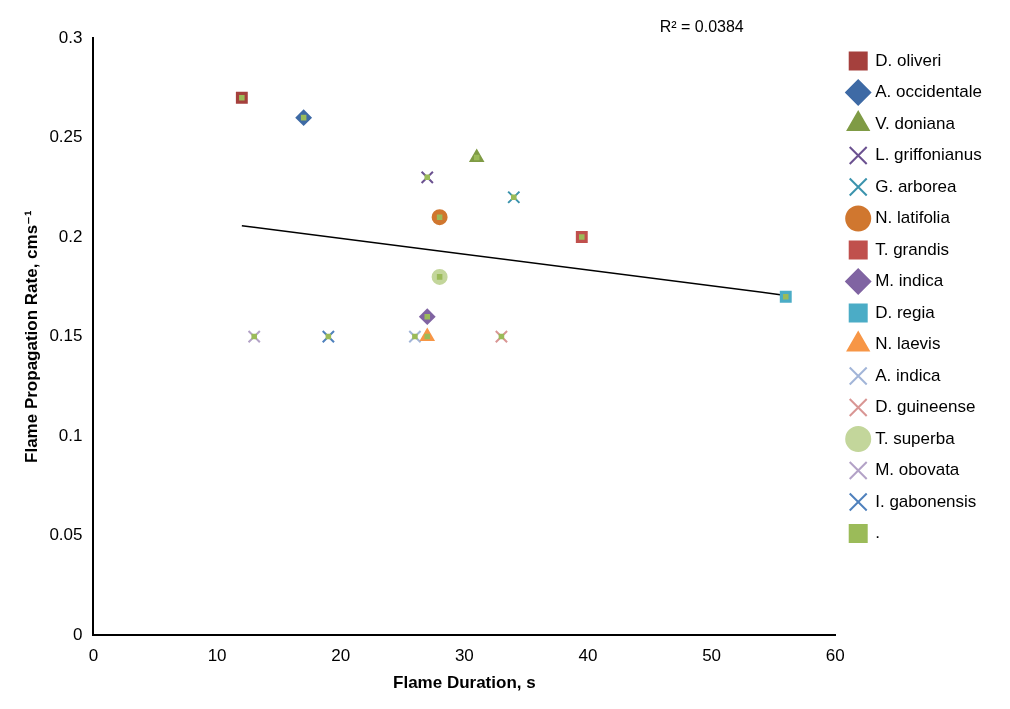  I want to click on legend-label: D. oliveri, so click(908, 60).